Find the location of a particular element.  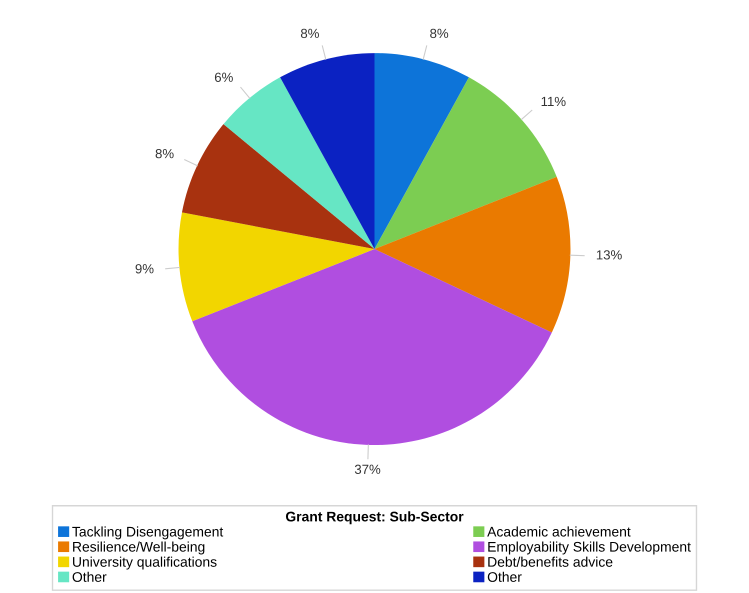

data-label: 6% is located at coordinates (223, 77).